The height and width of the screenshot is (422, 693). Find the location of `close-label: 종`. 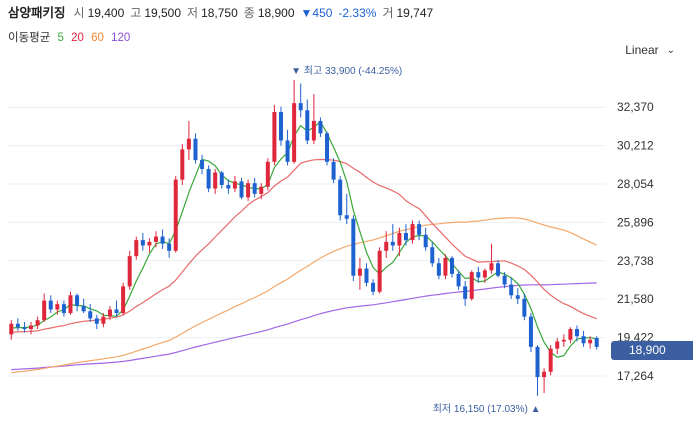

close-label: 종 is located at coordinates (249, 13).